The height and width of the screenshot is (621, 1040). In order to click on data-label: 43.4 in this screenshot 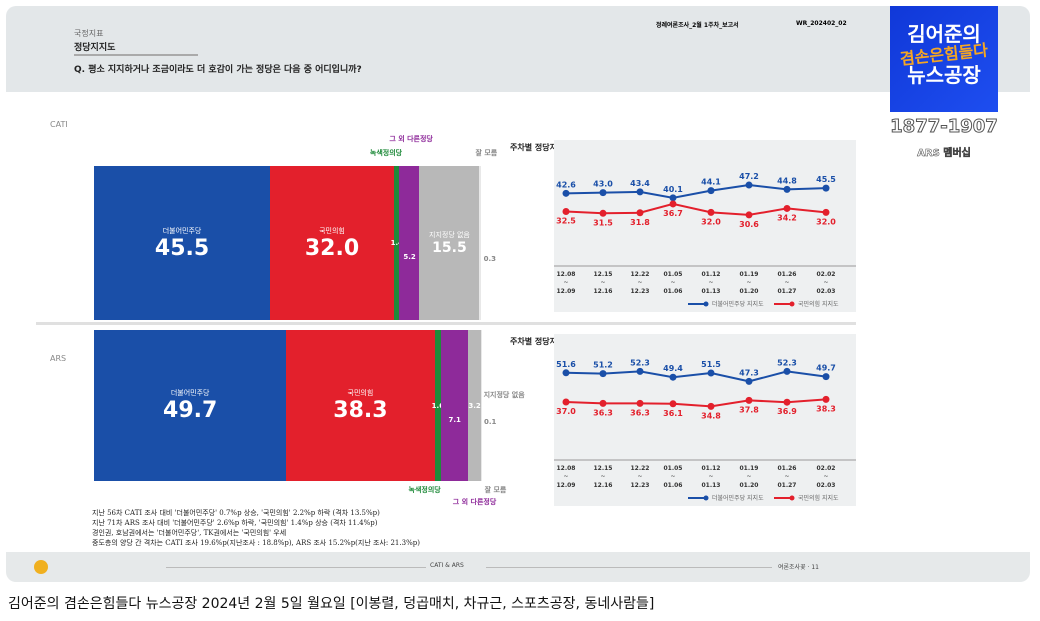, I will do `click(640, 183)`.